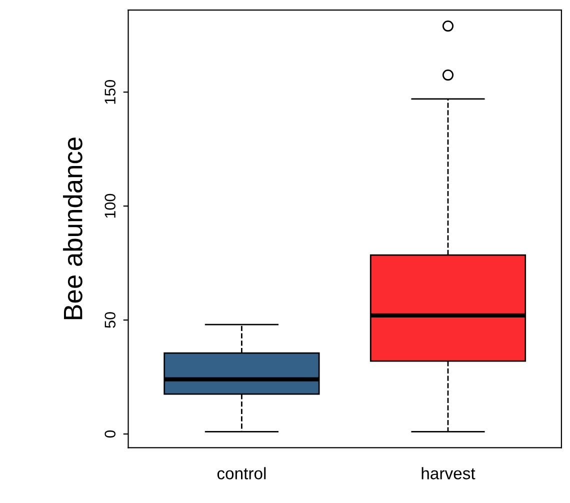 Image resolution: width=570 pixels, height=503 pixels. I want to click on x-tick-label: harvest, so click(449, 473).